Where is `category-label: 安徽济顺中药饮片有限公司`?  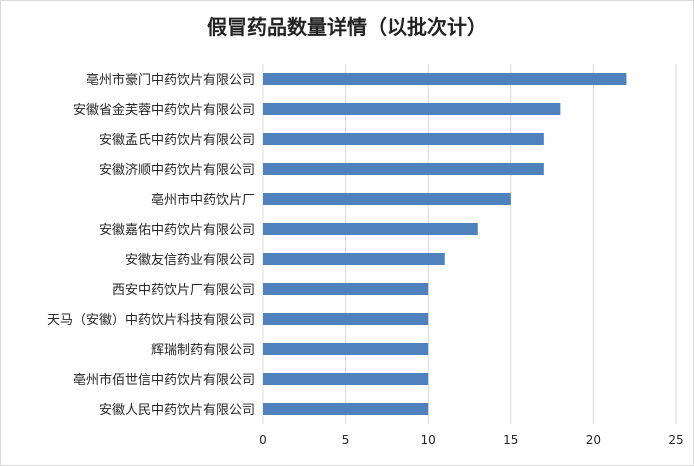
category-label: 安徽济顺中药饮片有限公司 is located at coordinates (177, 170).